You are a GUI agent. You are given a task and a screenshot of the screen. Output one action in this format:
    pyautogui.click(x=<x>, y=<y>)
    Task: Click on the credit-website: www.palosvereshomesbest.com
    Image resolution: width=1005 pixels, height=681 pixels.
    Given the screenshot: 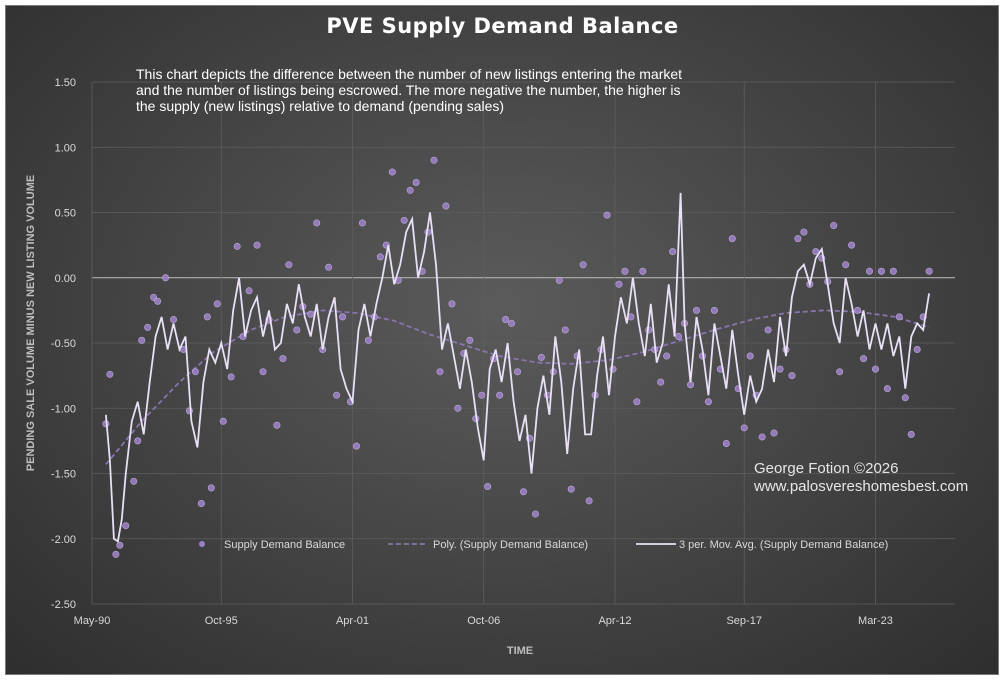 What is the action you would take?
    pyautogui.click(x=861, y=486)
    